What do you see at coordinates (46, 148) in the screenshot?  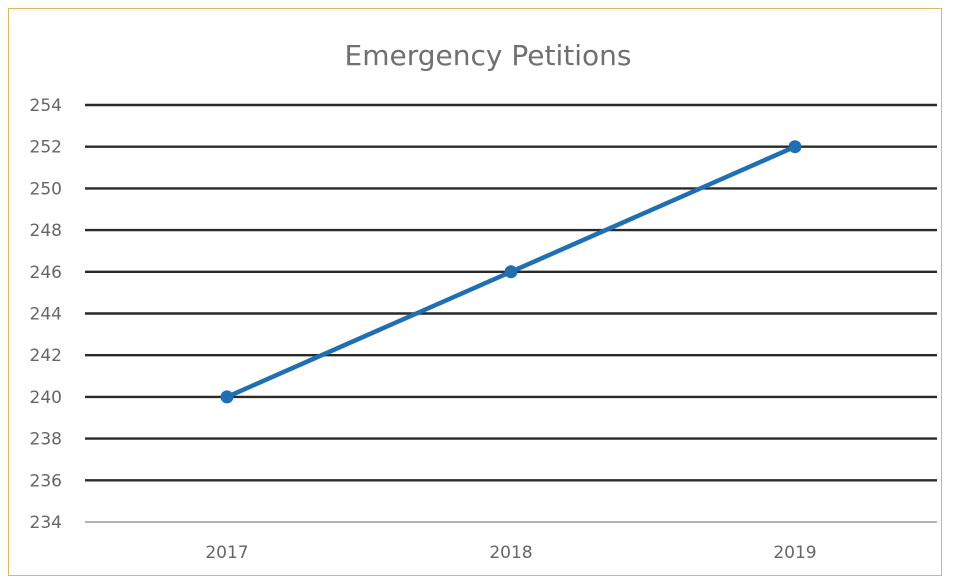 I see `y-tick-label: 252` at bounding box center [46, 148].